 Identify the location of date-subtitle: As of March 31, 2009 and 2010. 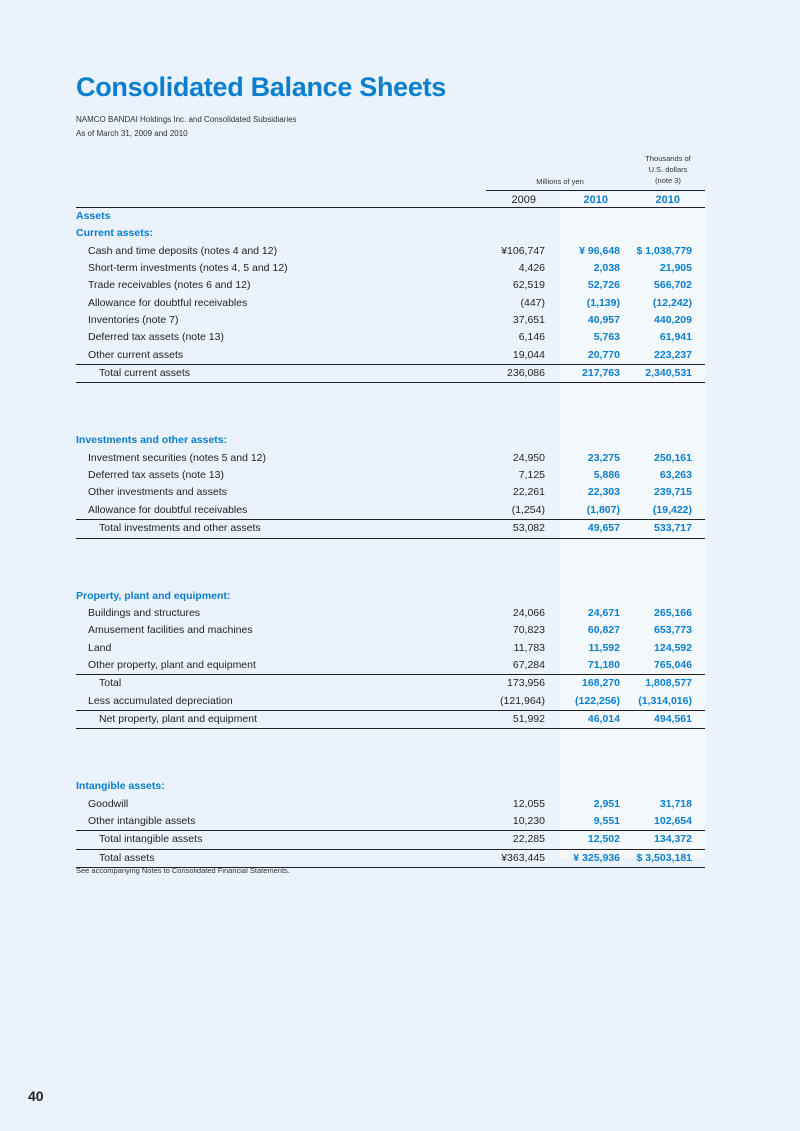
(132, 133).